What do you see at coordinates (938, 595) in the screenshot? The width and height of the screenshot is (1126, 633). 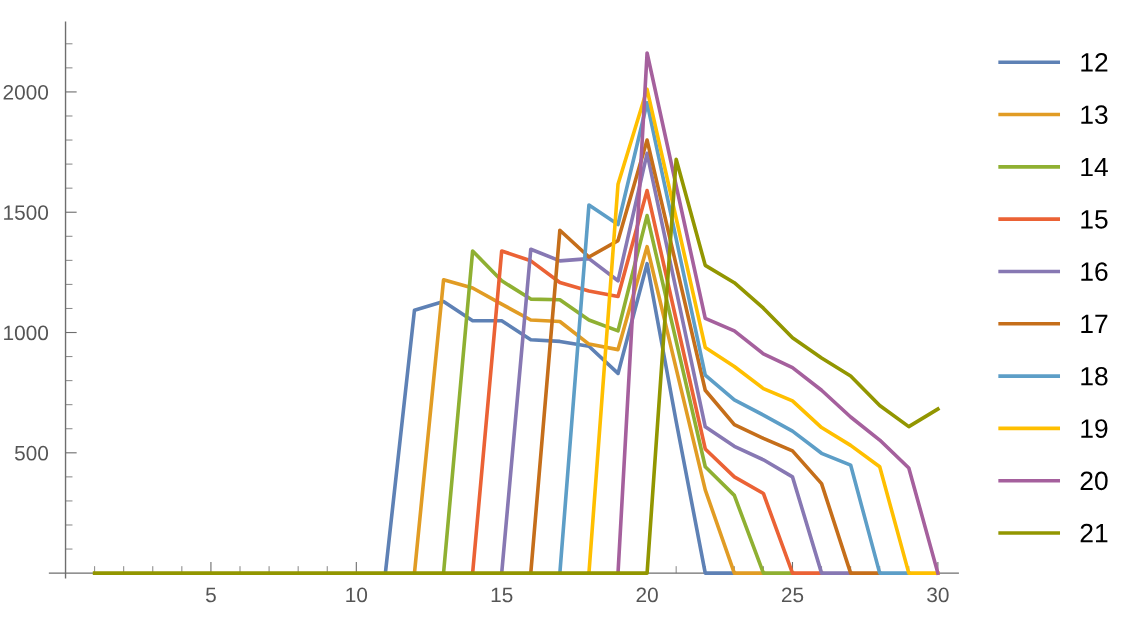 I see `x-tick-label: 30` at bounding box center [938, 595].